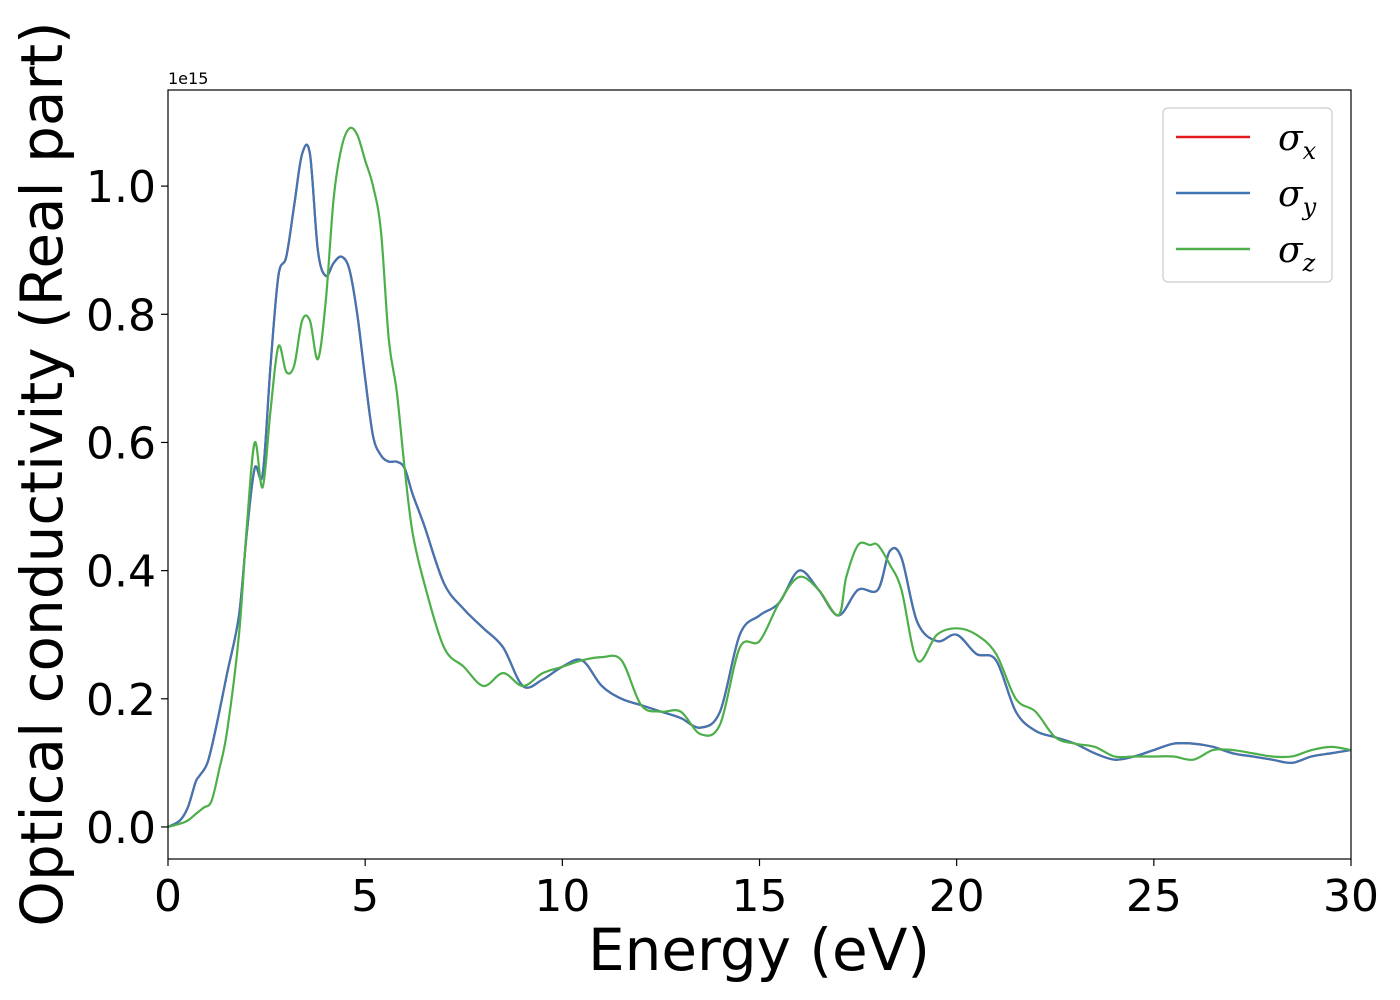 The width and height of the screenshot is (1400, 1000). What do you see at coordinates (957, 896) in the screenshot?
I see `x-tick-label: 20` at bounding box center [957, 896].